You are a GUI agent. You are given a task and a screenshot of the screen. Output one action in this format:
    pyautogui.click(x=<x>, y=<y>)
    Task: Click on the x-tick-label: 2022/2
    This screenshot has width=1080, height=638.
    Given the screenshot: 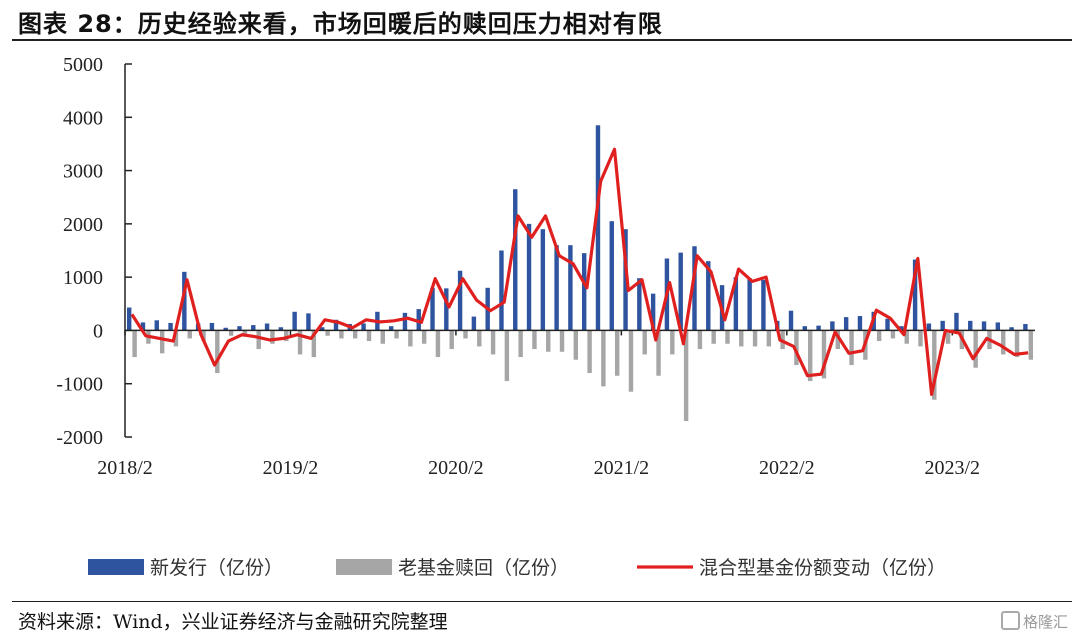 What is the action you would take?
    pyautogui.click(x=787, y=468)
    